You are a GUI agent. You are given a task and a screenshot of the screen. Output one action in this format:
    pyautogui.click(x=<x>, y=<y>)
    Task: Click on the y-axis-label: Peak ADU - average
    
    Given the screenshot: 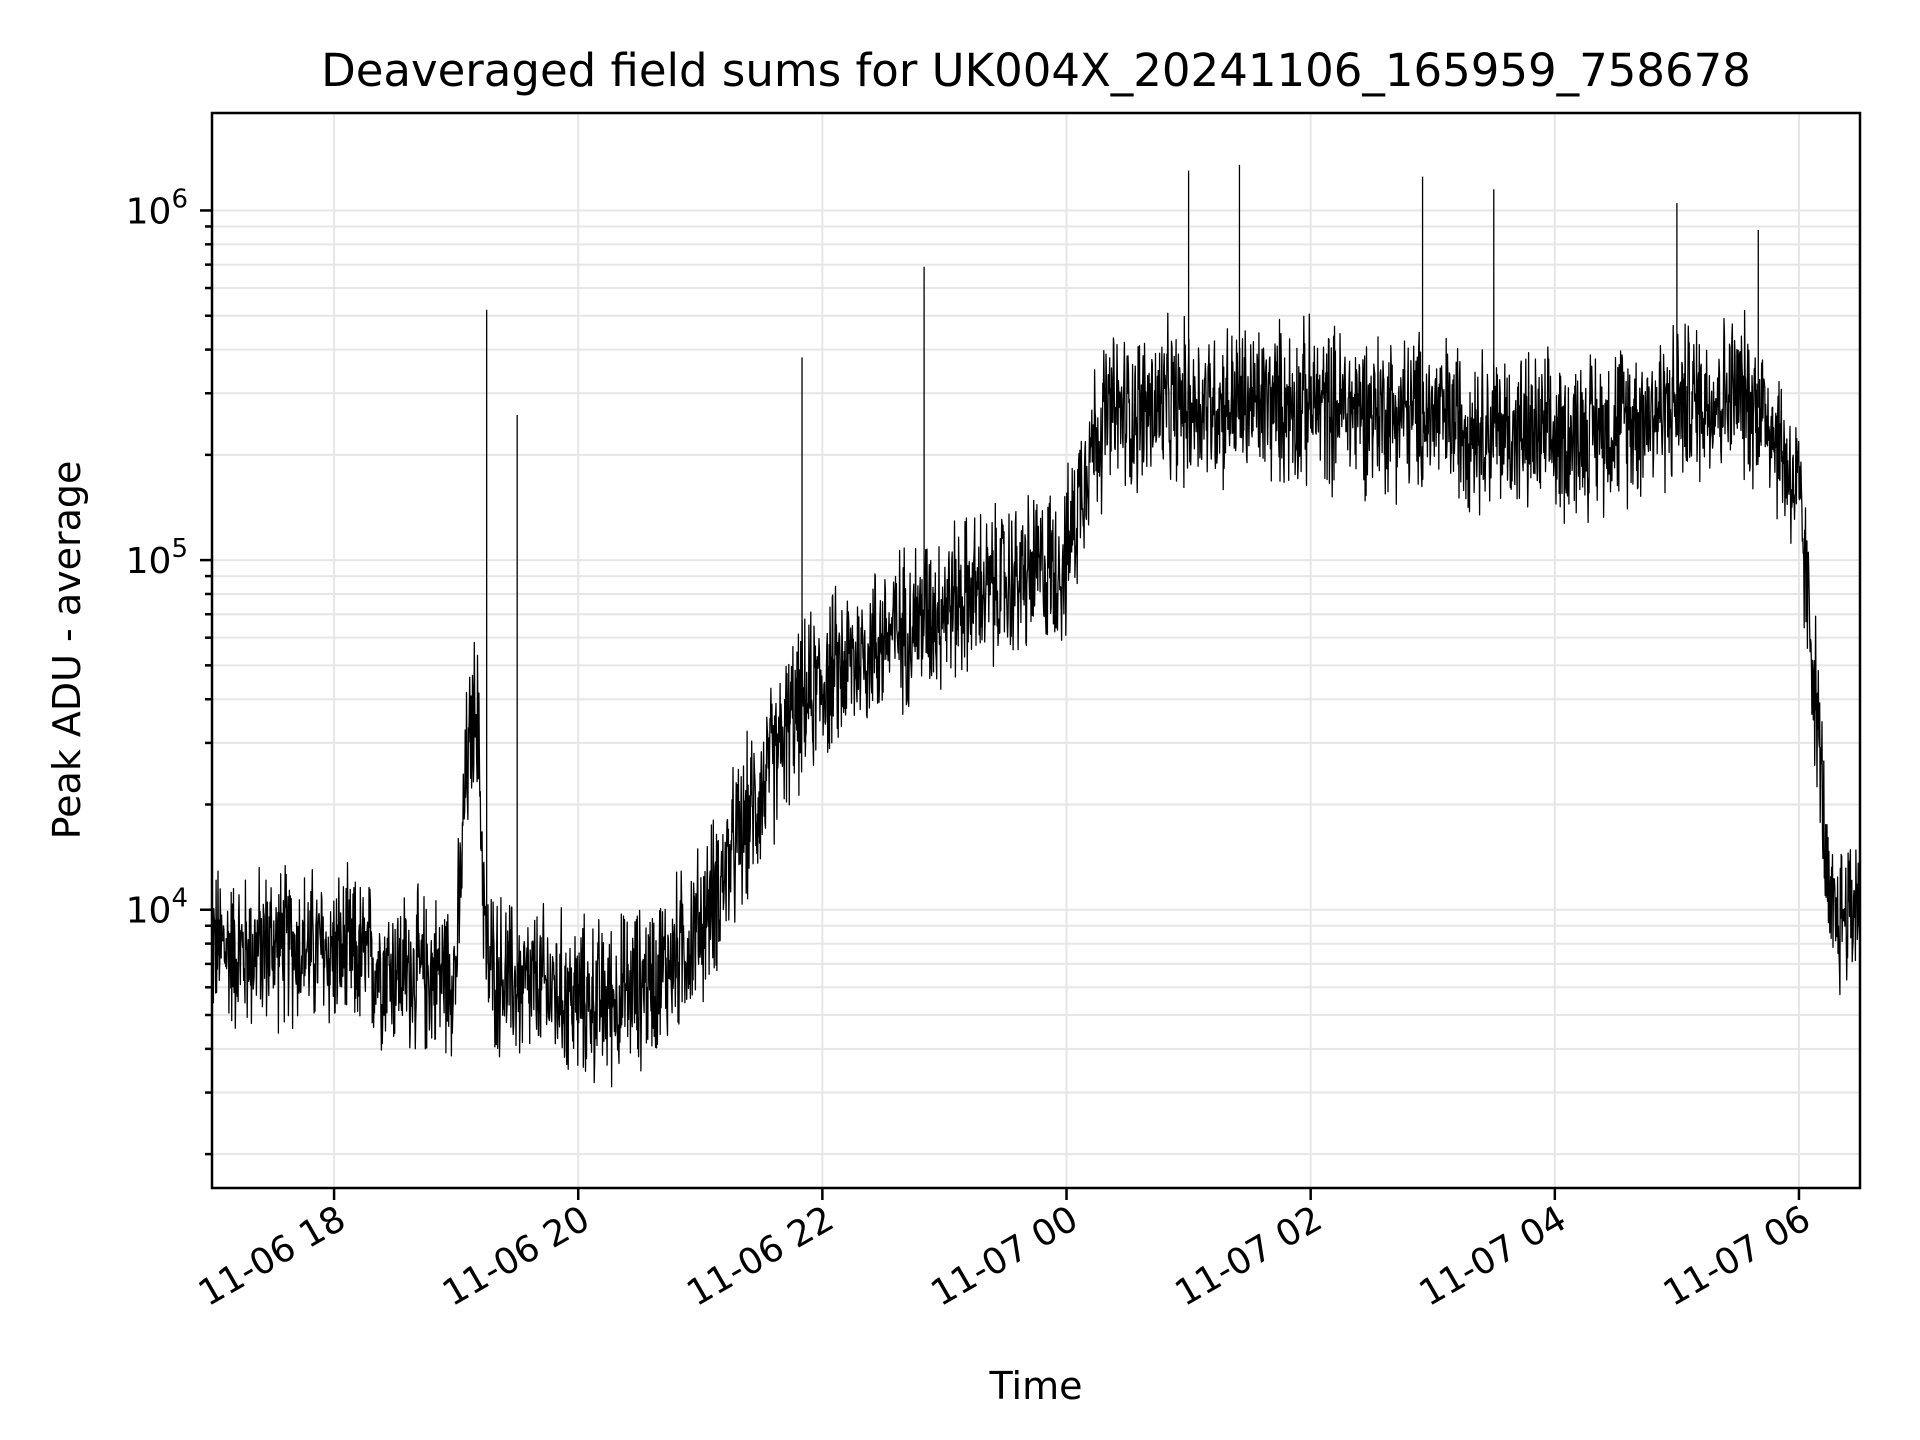 What is the action you would take?
    pyautogui.click(x=67, y=650)
    